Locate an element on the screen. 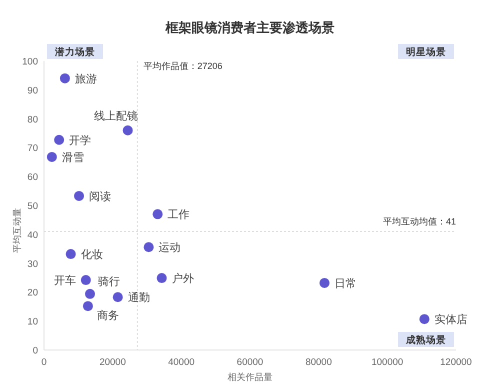 The height and width of the screenshot is (387, 500). data-label: 商务 is located at coordinates (107, 315).